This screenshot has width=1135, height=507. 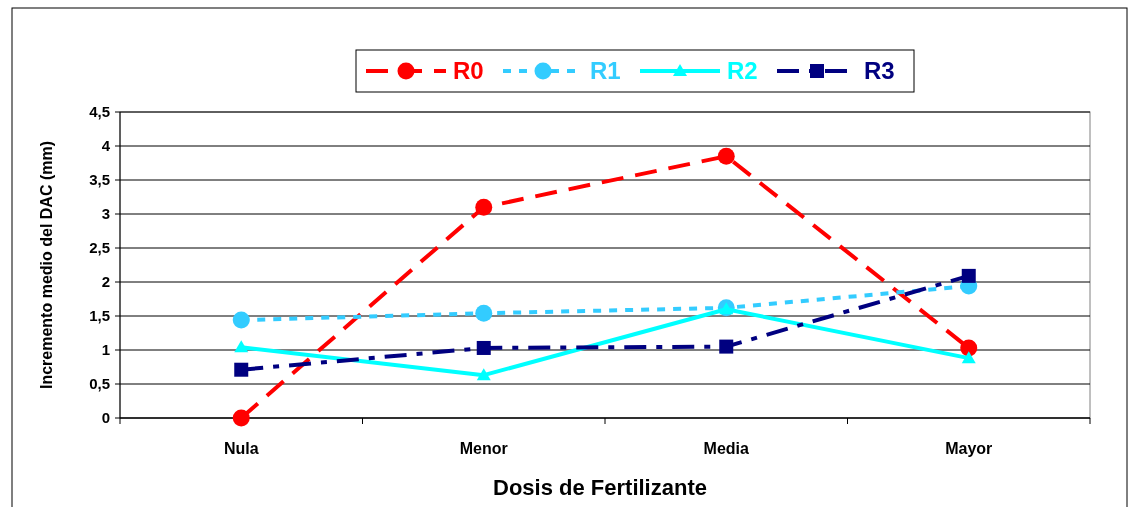 I want to click on y-tick-label: 4, so click(x=106, y=146).